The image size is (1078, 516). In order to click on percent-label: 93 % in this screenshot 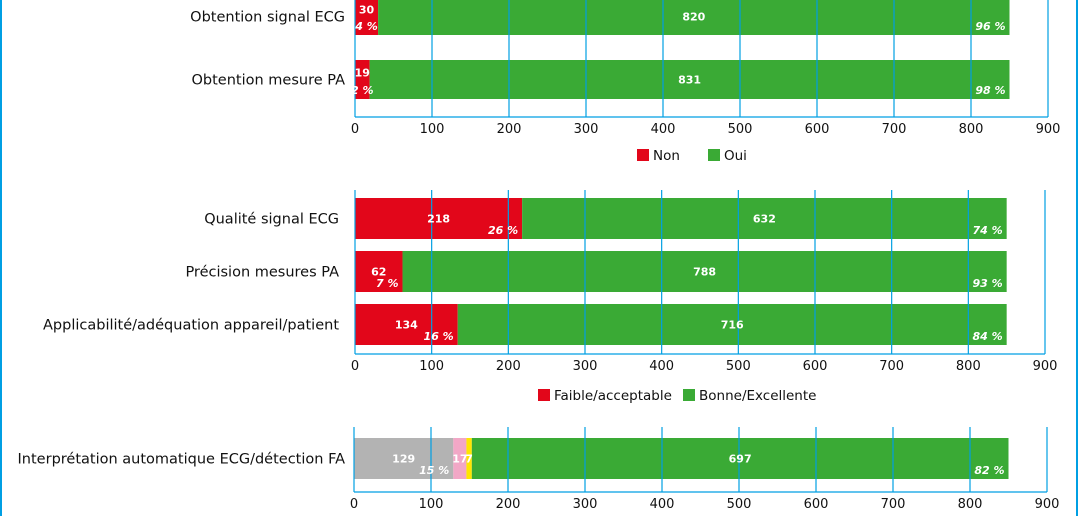, I will do `click(987, 283)`.